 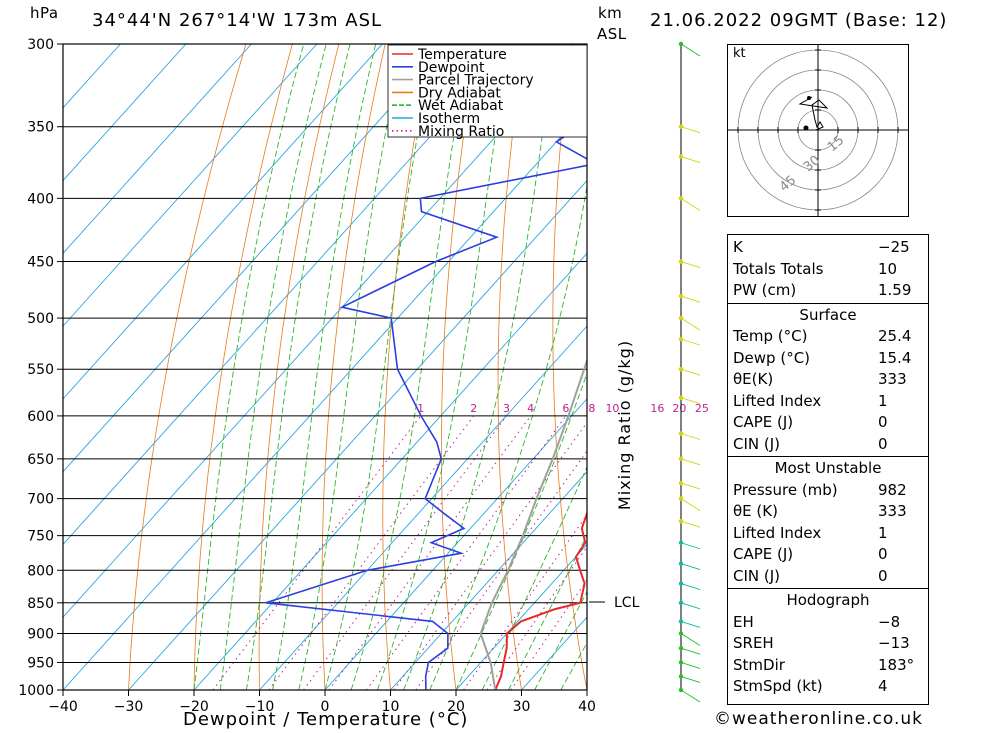 What do you see at coordinates (612, 34) in the screenshot?
I see `asl-unit: ASL` at bounding box center [612, 34].